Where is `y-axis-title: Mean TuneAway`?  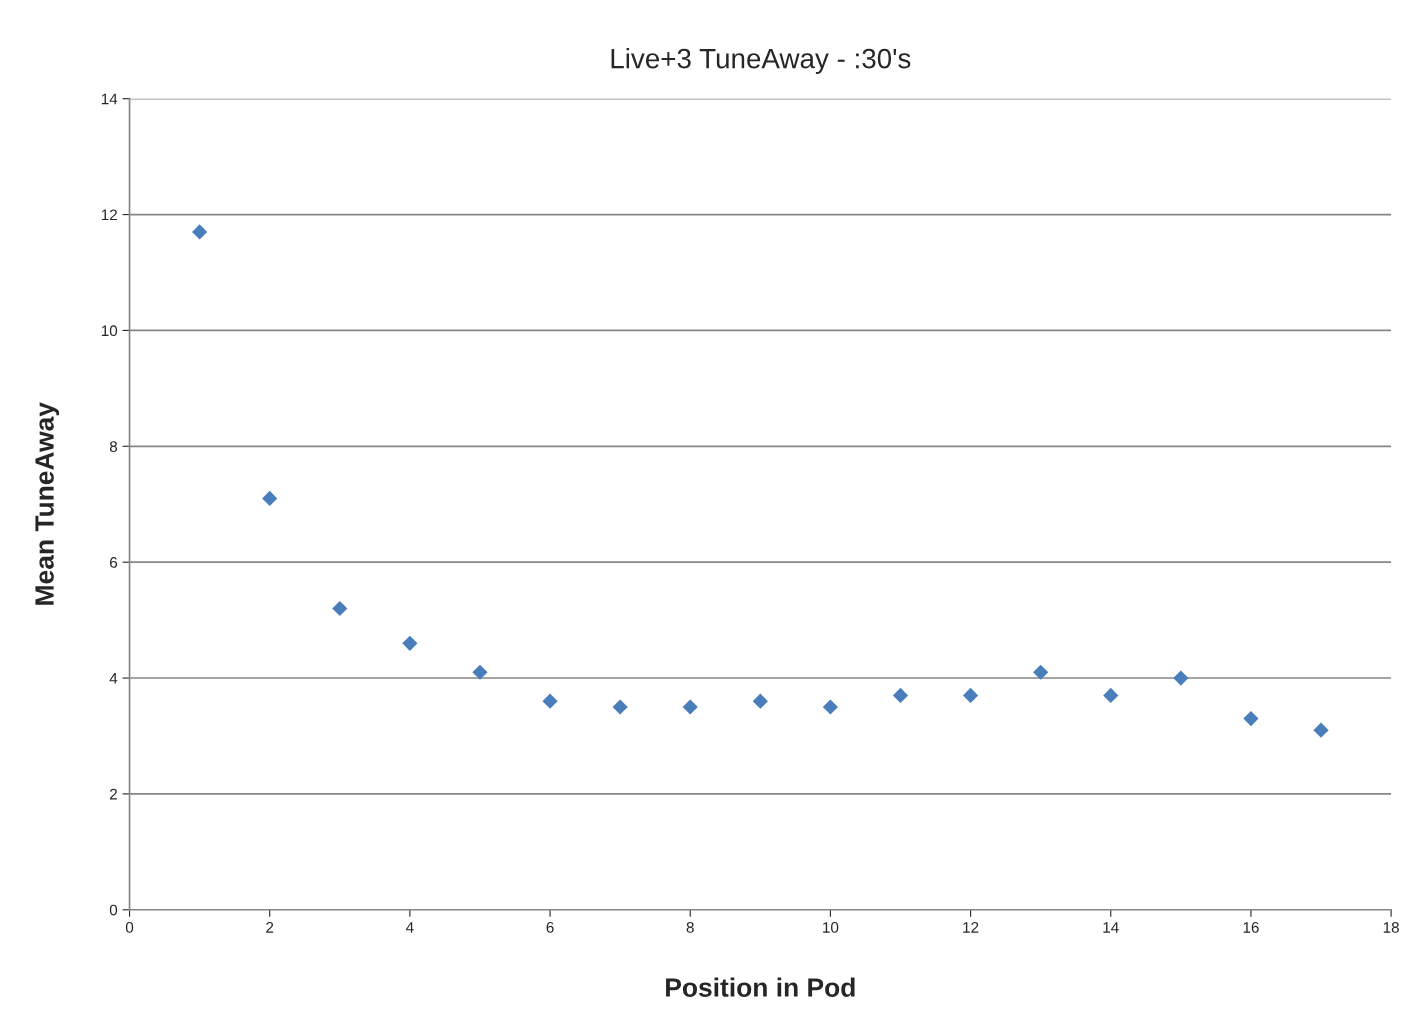
y-axis-title: Mean TuneAway is located at coordinates (47, 503).